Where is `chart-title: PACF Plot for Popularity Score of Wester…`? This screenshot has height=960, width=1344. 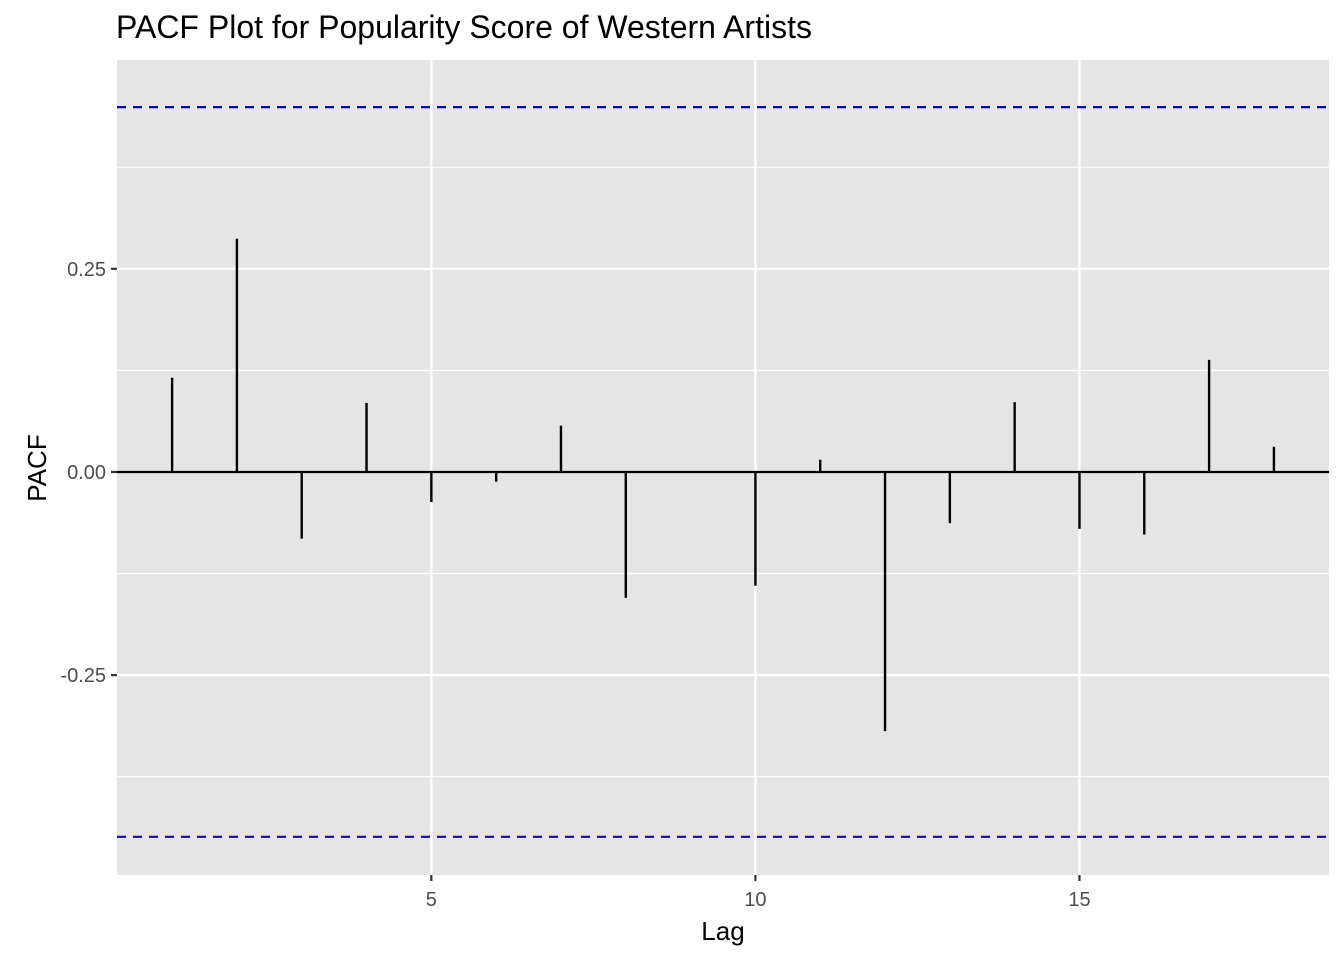
chart-title: PACF Plot for Popularity Score of Wester… is located at coordinates (464, 27).